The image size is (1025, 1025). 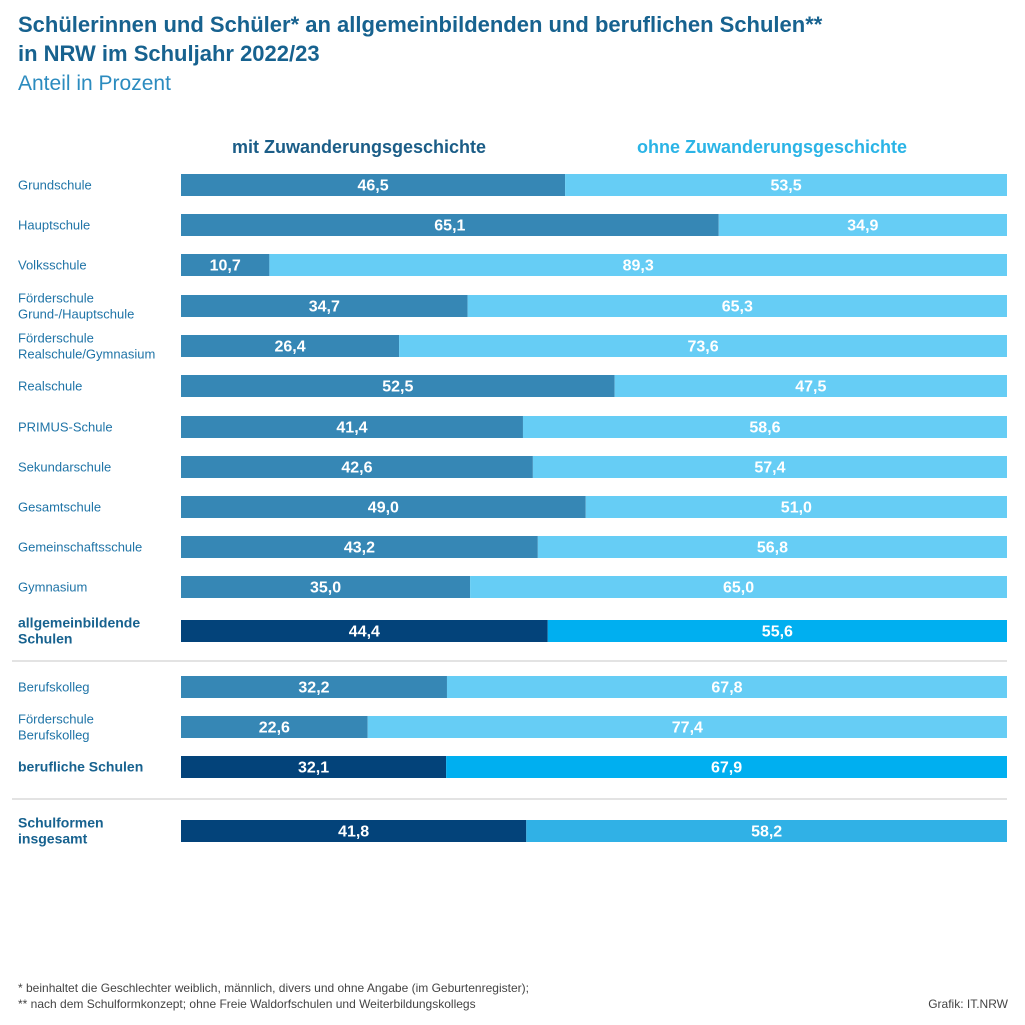 What do you see at coordinates (65, 427) in the screenshot?
I see `category-label: PRIMUS-Schule` at bounding box center [65, 427].